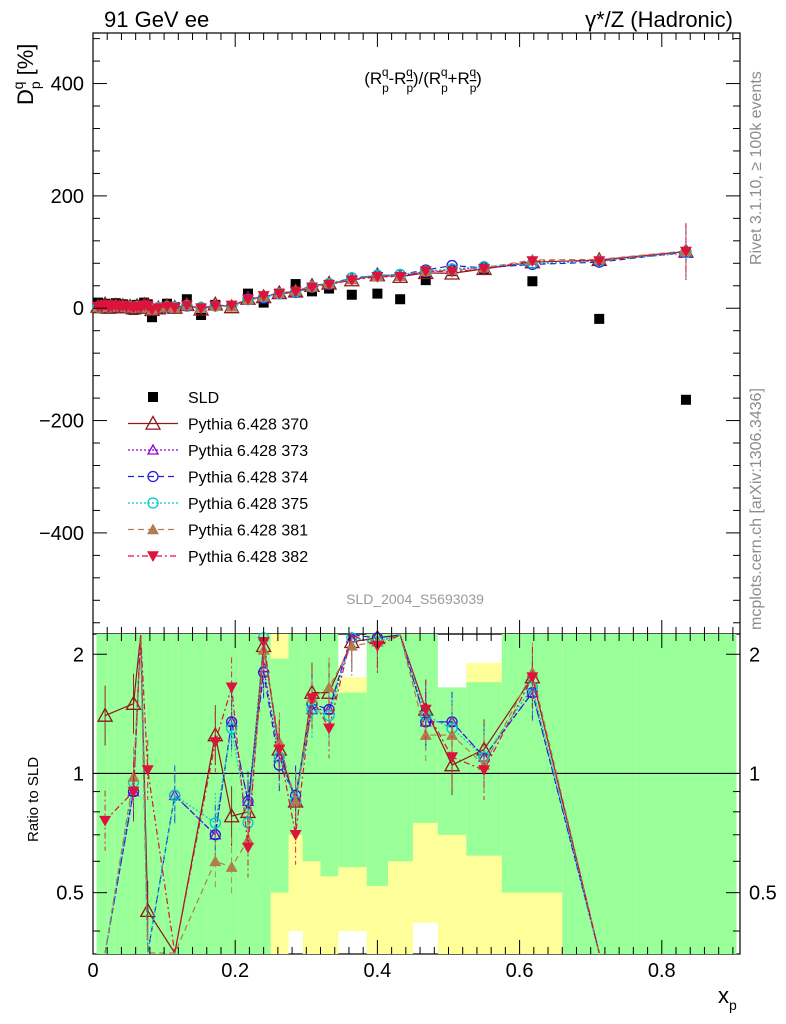 The height and width of the screenshot is (1024, 786). What do you see at coordinates (67, 197) in the screenshot?
I see `main-y-tick-label: 200` at bounding box center [67, 197].